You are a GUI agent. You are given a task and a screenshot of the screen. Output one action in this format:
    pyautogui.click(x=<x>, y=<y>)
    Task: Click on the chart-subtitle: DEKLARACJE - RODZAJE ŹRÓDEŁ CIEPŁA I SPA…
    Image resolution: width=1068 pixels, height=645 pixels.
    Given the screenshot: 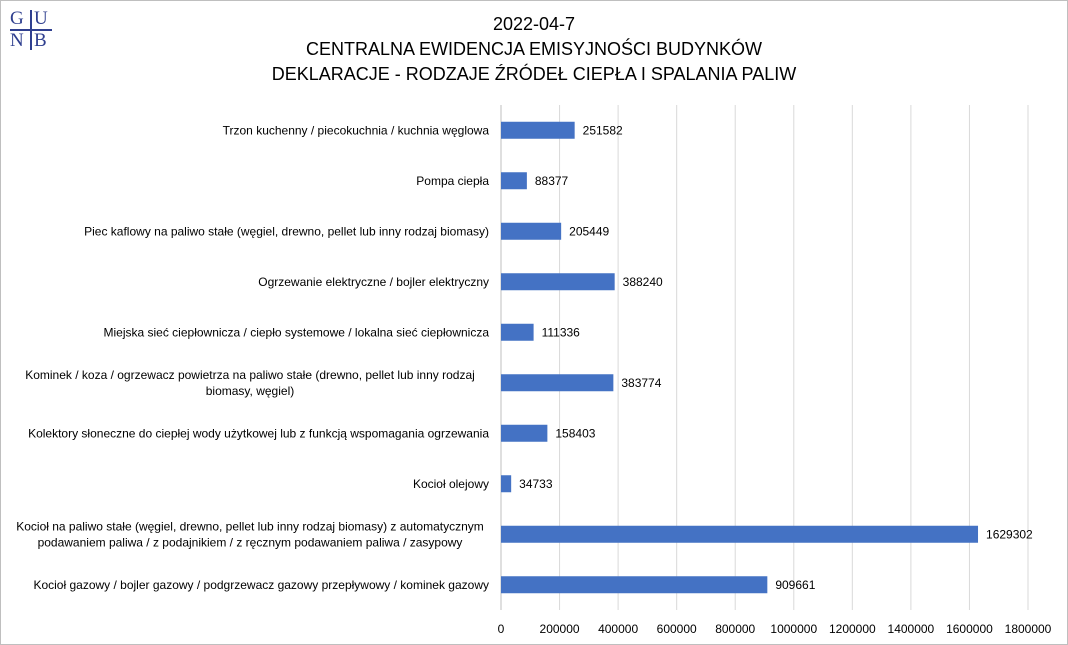 What is the action you would take?
    pyautogui.click(x=534, y=74)
    